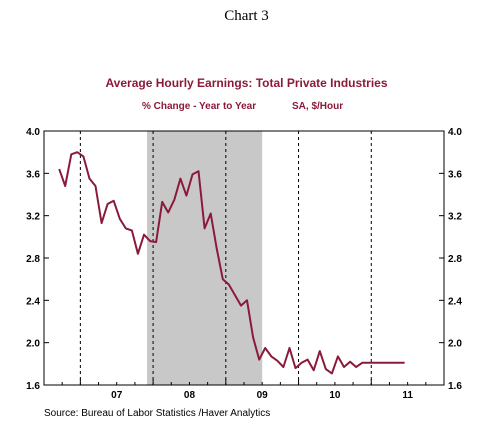 The width and height of the screenshot is (493, 430). Describe the element at coordinates (455, 386) in the screenshot. I see `y-tick-label-right: 1.6` at that location.